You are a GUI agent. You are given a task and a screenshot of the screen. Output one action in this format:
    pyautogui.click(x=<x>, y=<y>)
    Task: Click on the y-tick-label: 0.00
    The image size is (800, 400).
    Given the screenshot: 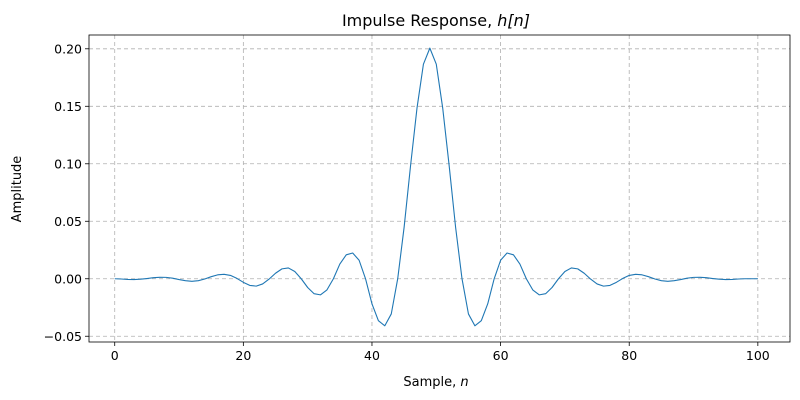 What is the action you would take?
    pyautogui.click(x=68, y=278)
    